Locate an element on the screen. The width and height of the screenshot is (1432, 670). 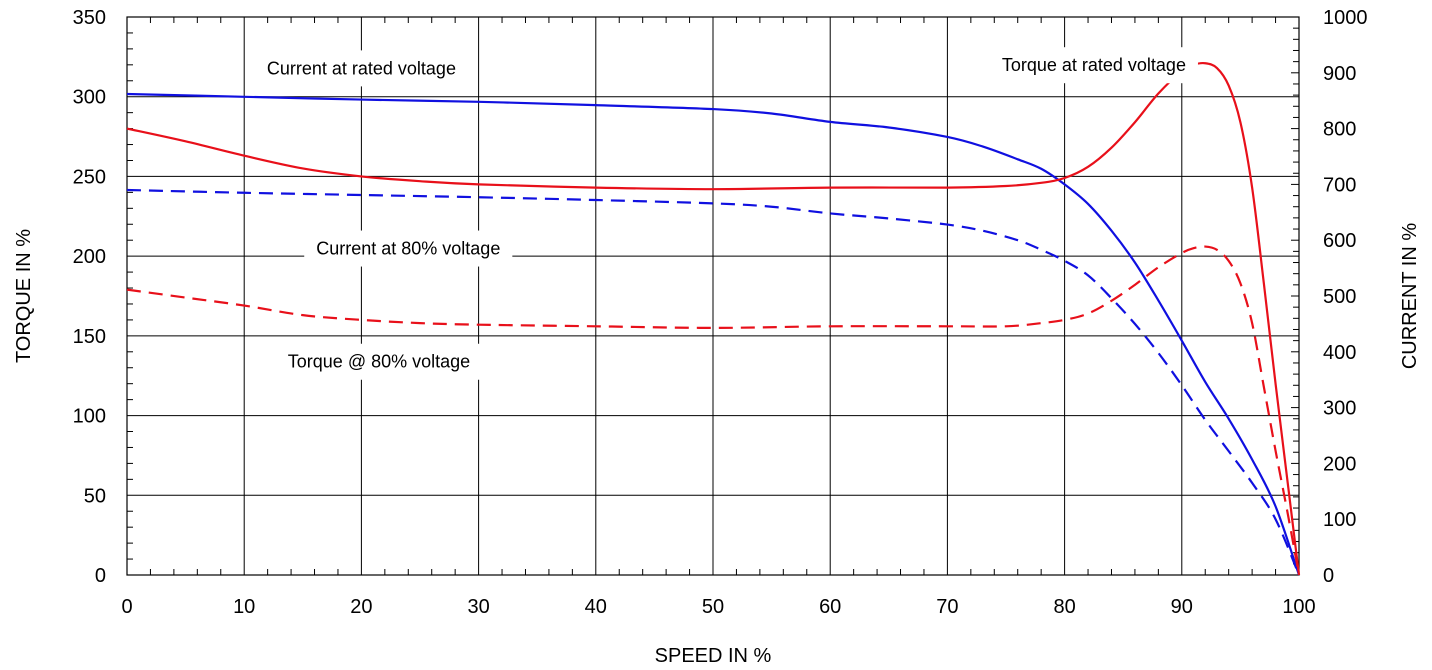
x-axis-title: SPEED IN % is located at coordinates (713, 656).